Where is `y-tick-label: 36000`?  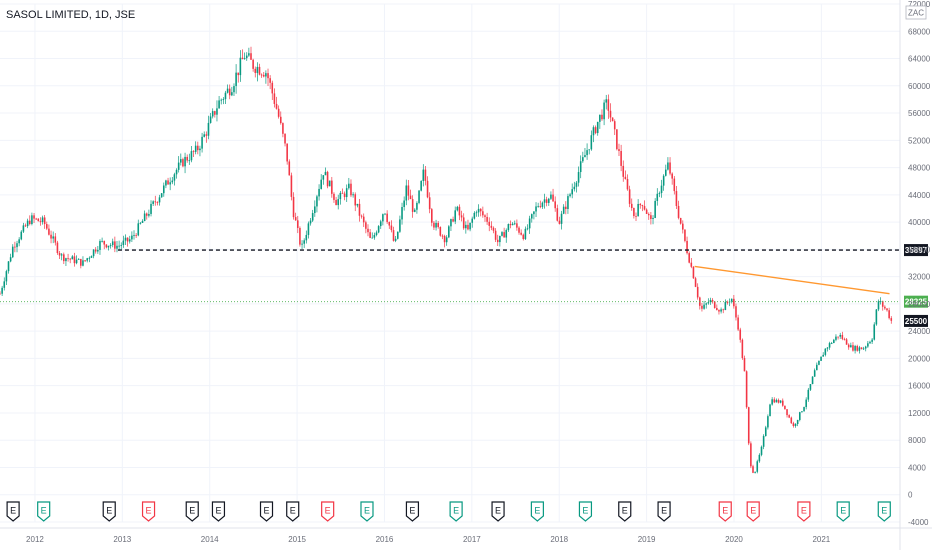 y-tick-label: 36000 is located at coordinates (919, 249).